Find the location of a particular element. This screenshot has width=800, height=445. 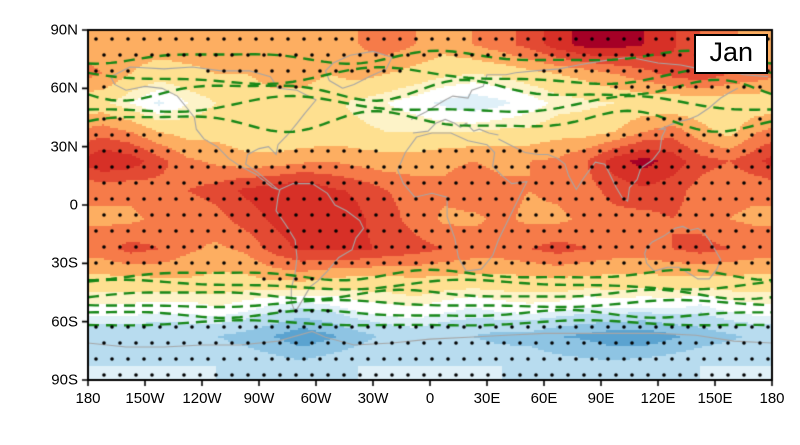

period-label: Jan is located at coordinates (731, 54).